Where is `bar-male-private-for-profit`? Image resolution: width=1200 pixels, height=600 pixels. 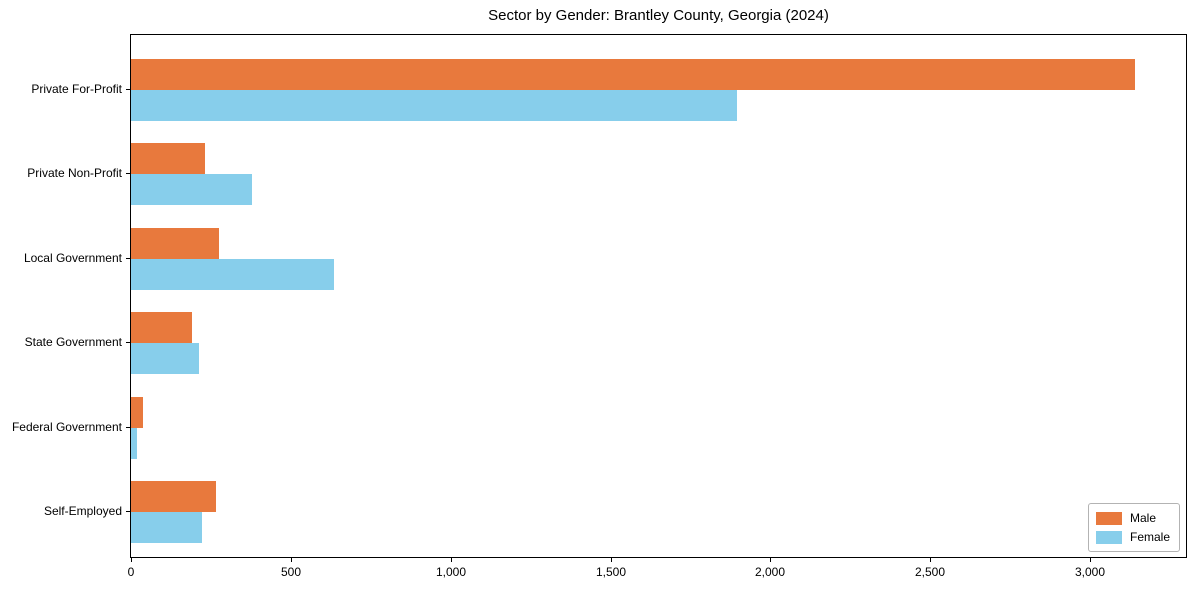
bar-male-private-for-profit is located at coordinates (633, 74).